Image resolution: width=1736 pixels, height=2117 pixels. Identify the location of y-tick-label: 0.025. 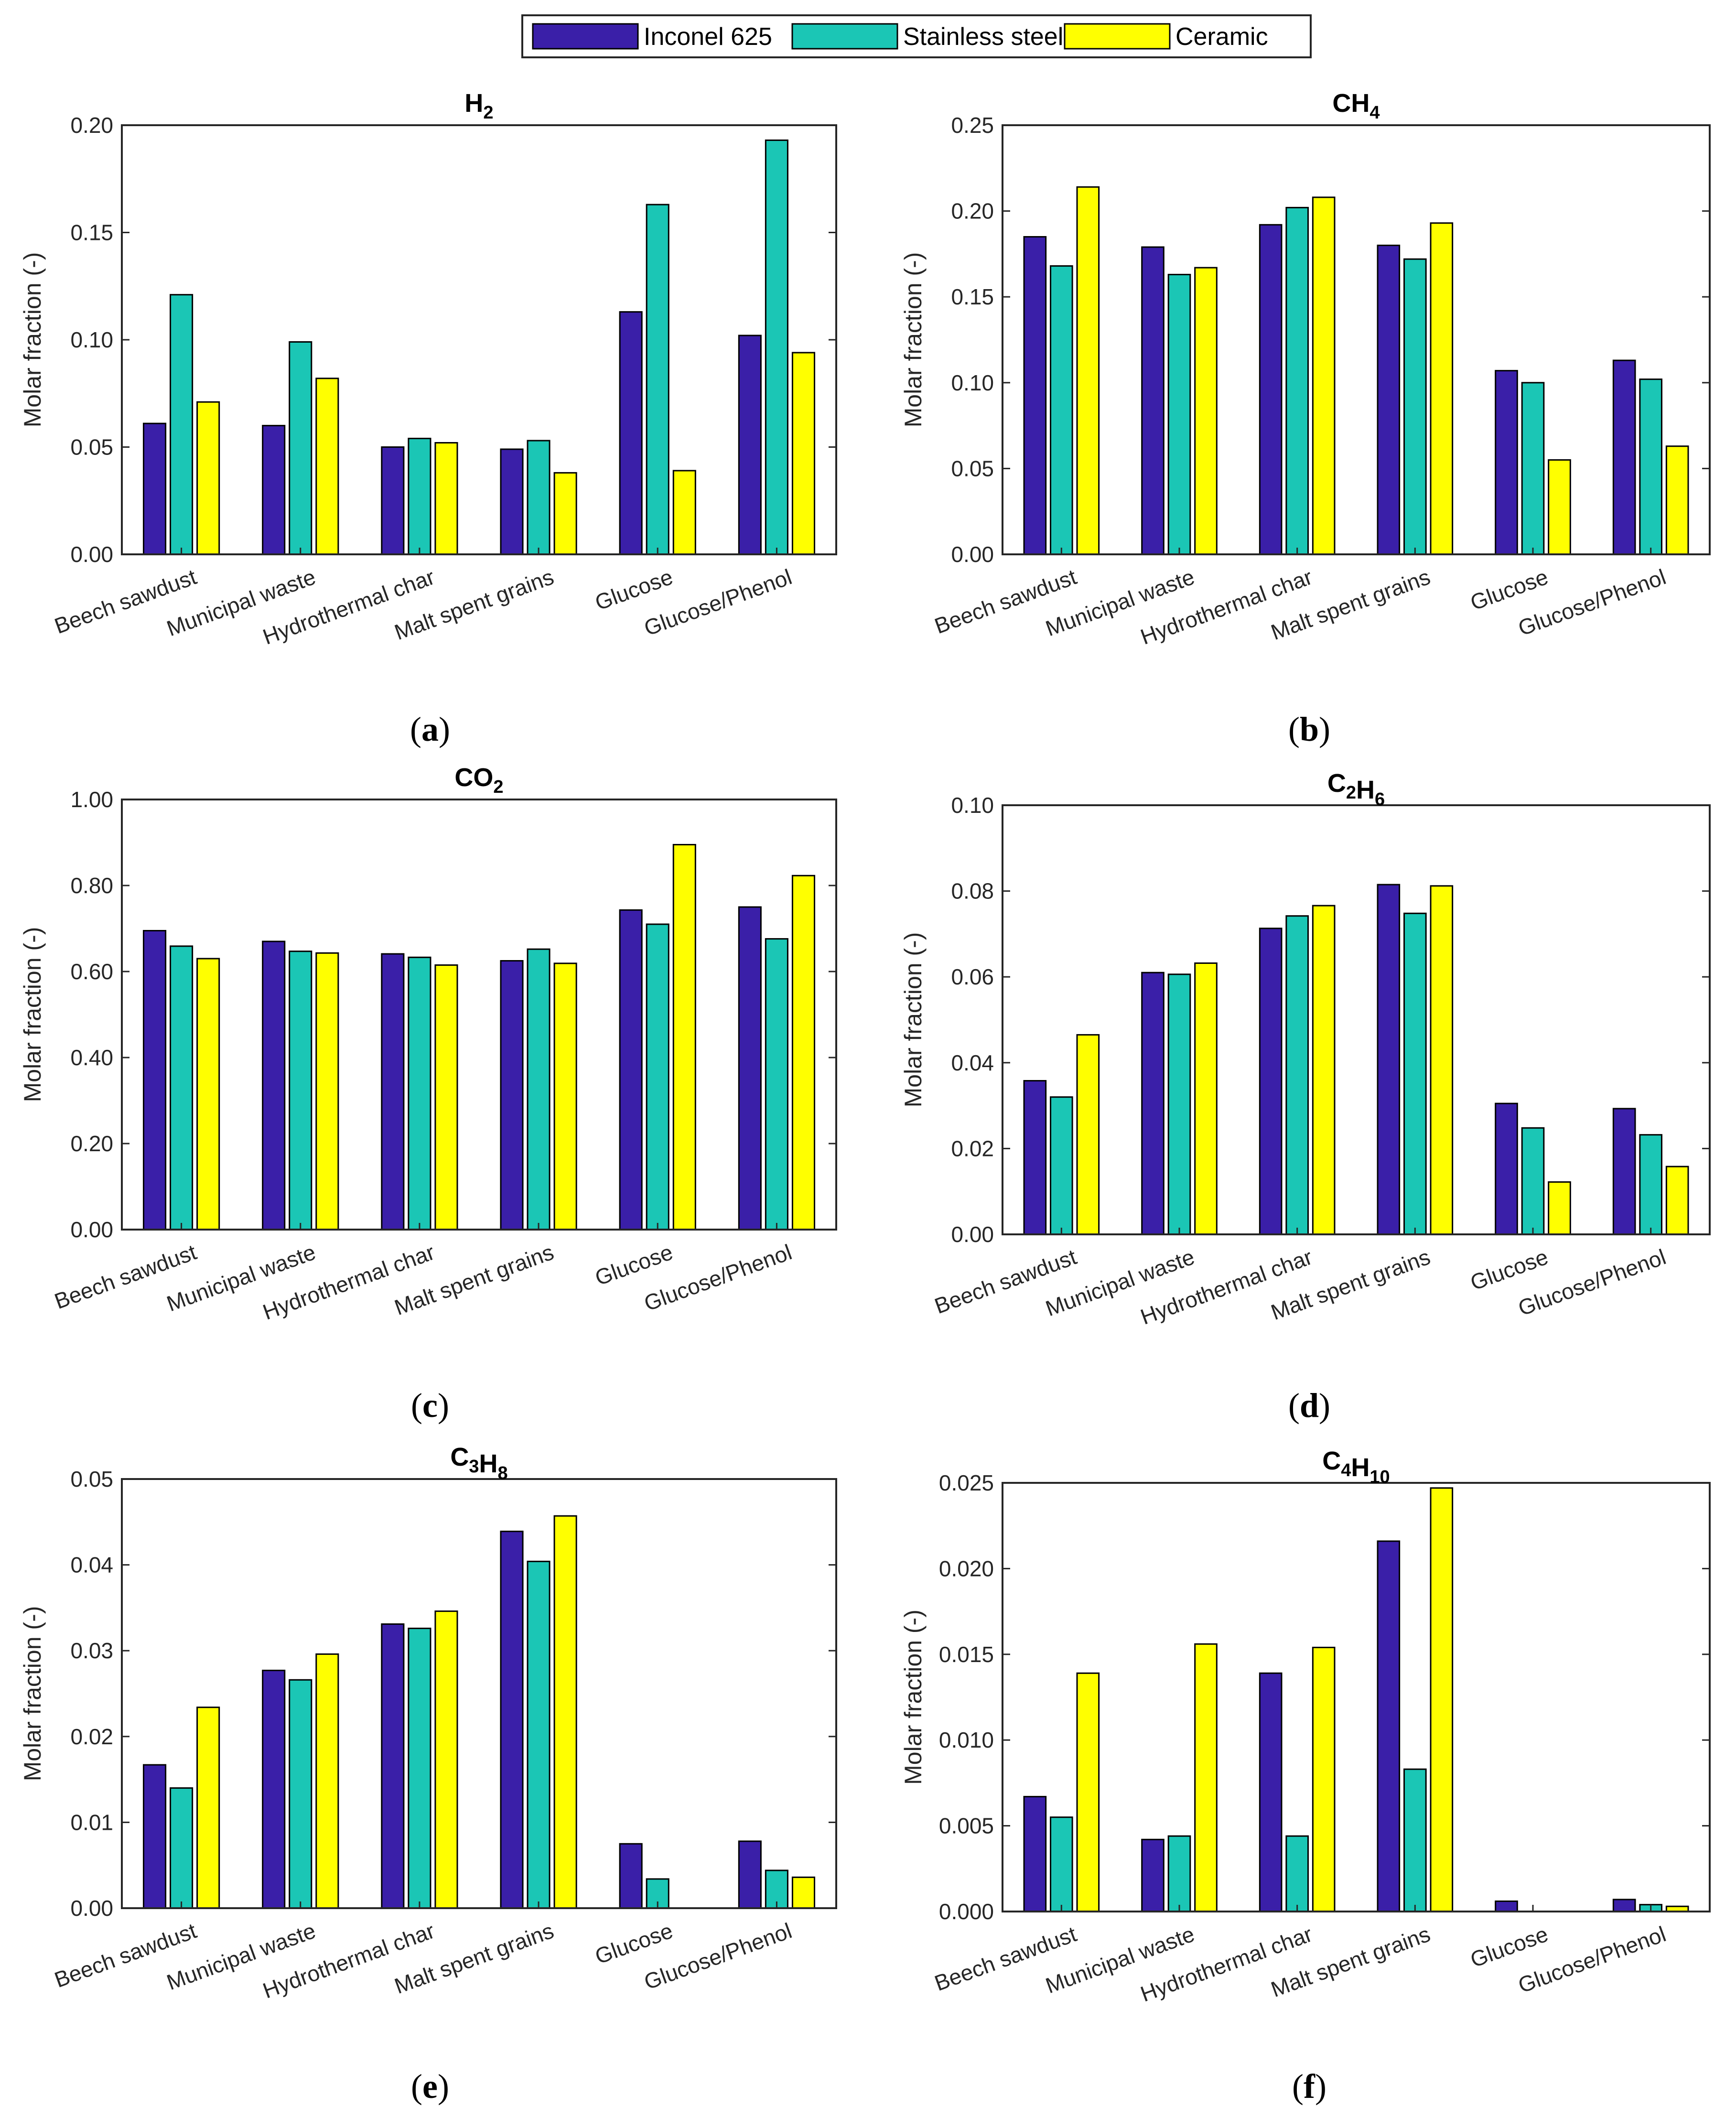
(966, 1482).